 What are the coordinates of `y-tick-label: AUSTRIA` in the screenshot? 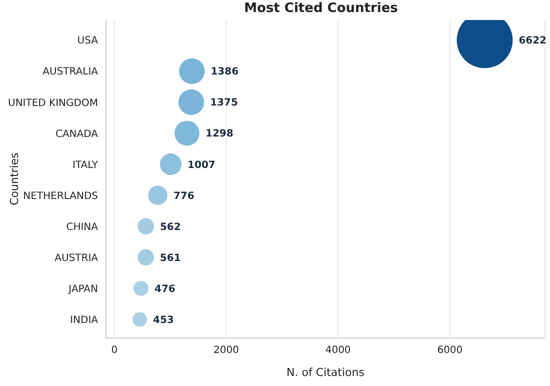 It's located at (76, 258).